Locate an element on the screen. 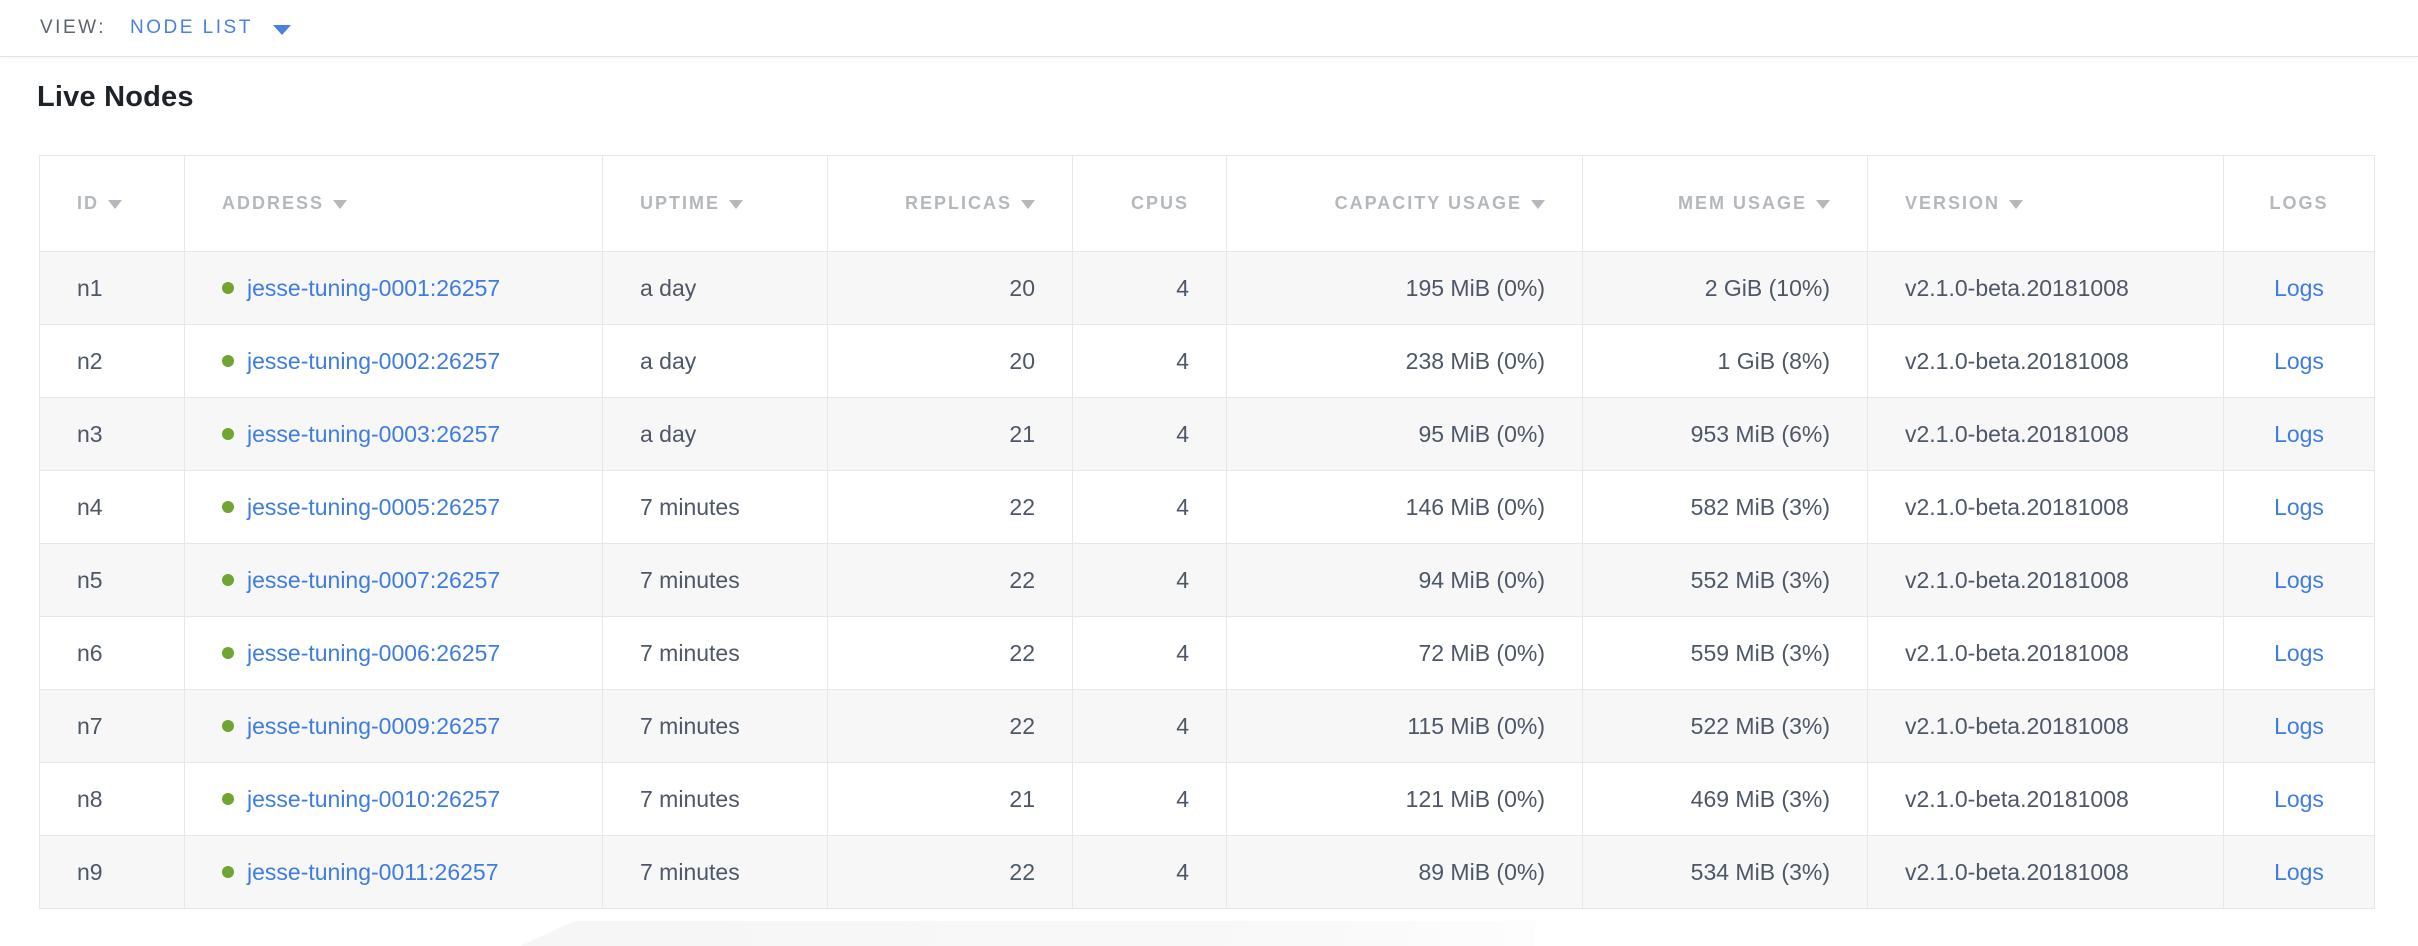 This screenshot has width=2418, height=946. cell-mem: 552 MiB (3%) is located at coordinates (1725, 580).